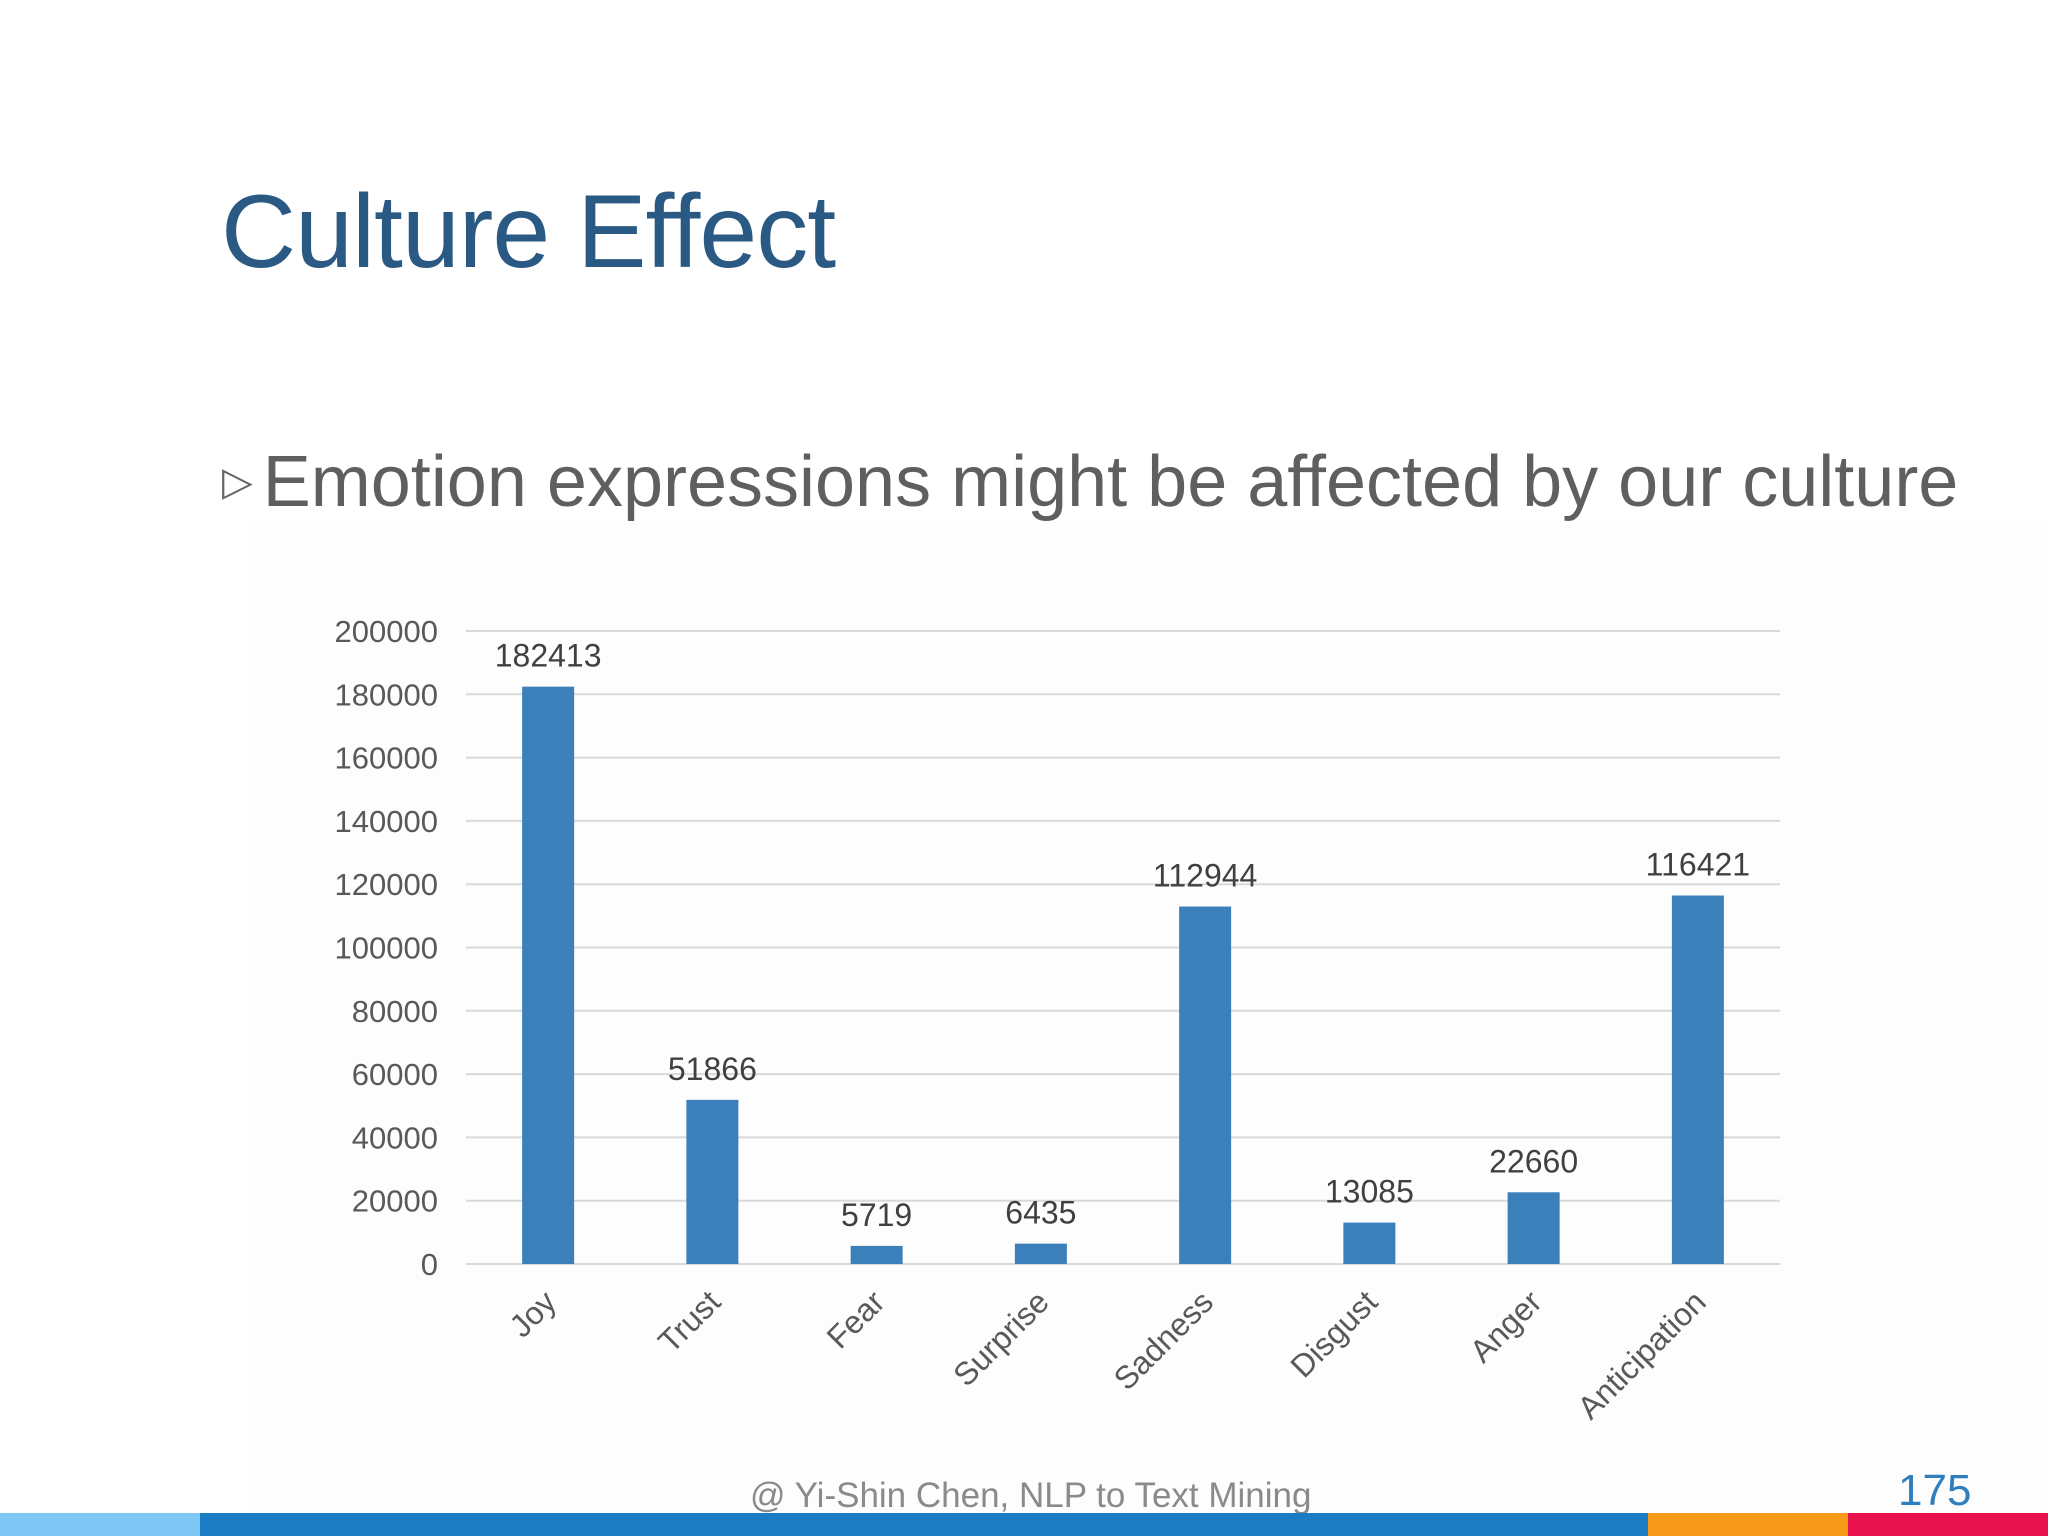 Image resolution: width=2048 pixels, height=1536 pixels. I want to click on y-tick-label: 160000, so click(386, 758).